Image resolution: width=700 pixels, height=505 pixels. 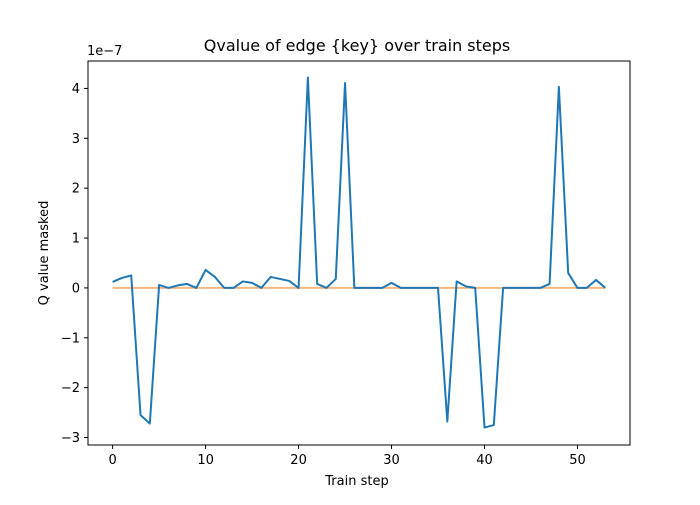 What do you see at coordinates (44, 253) in the screenshot?
I see `y-axis-label: Q value masked` at bounding box center [44, 253].